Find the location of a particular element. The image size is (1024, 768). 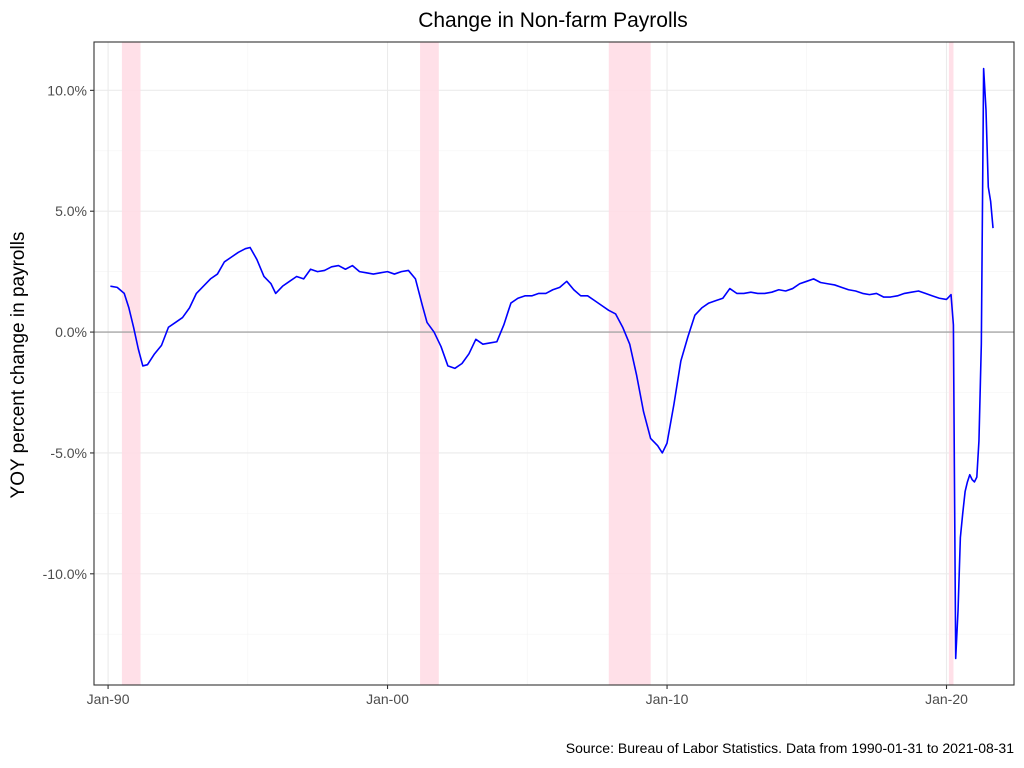

x-tick-label: Jan-00 is located at coordinates (387, 699).